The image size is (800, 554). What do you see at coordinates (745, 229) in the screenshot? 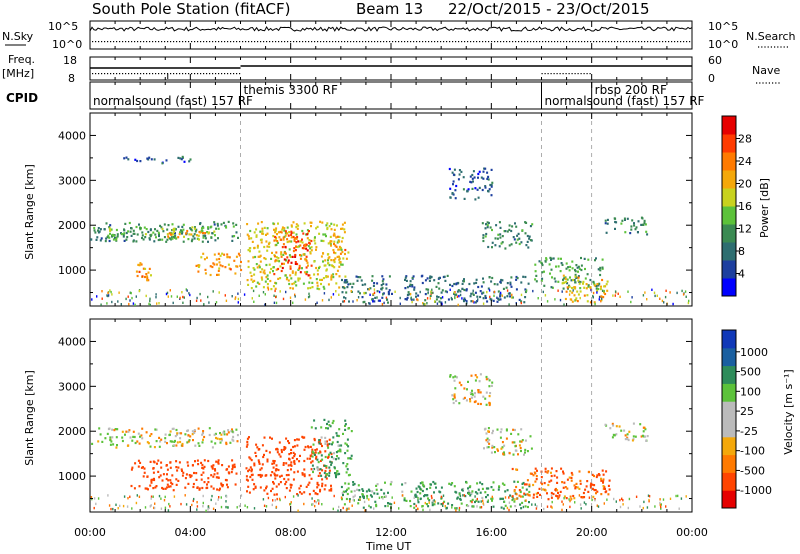
I see `power-colorbar-tick-label: 12` at bounding box center [745, 229].